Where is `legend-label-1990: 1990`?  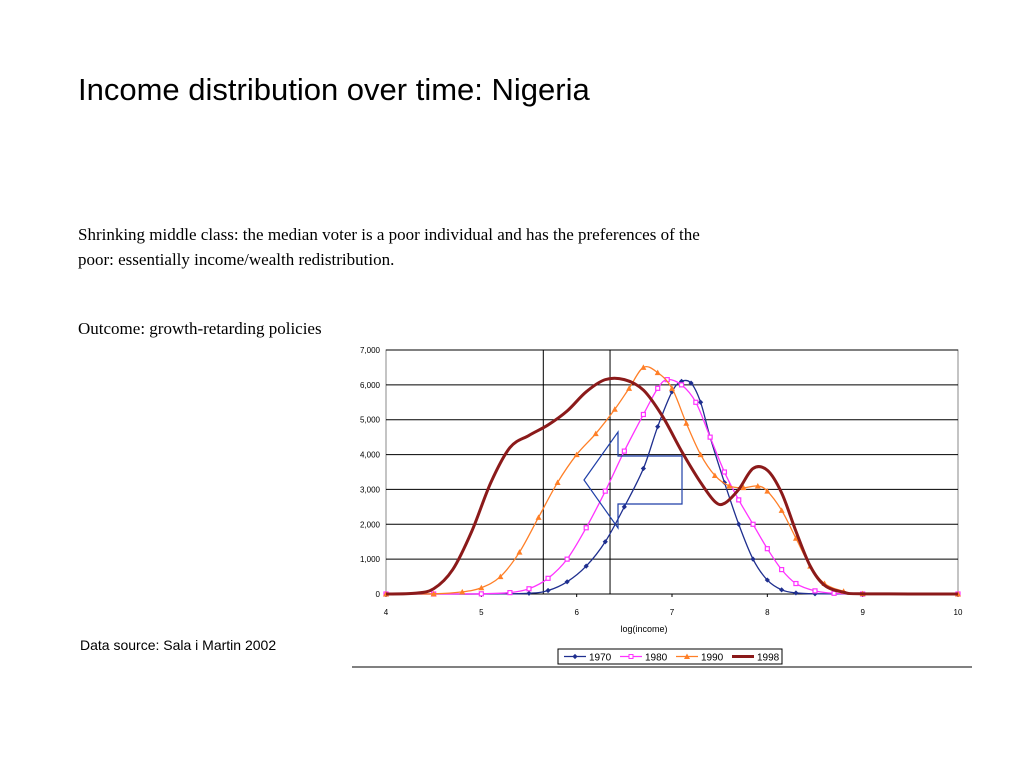
legend-label-1990: 1990 is located at coordinates (712, 658).